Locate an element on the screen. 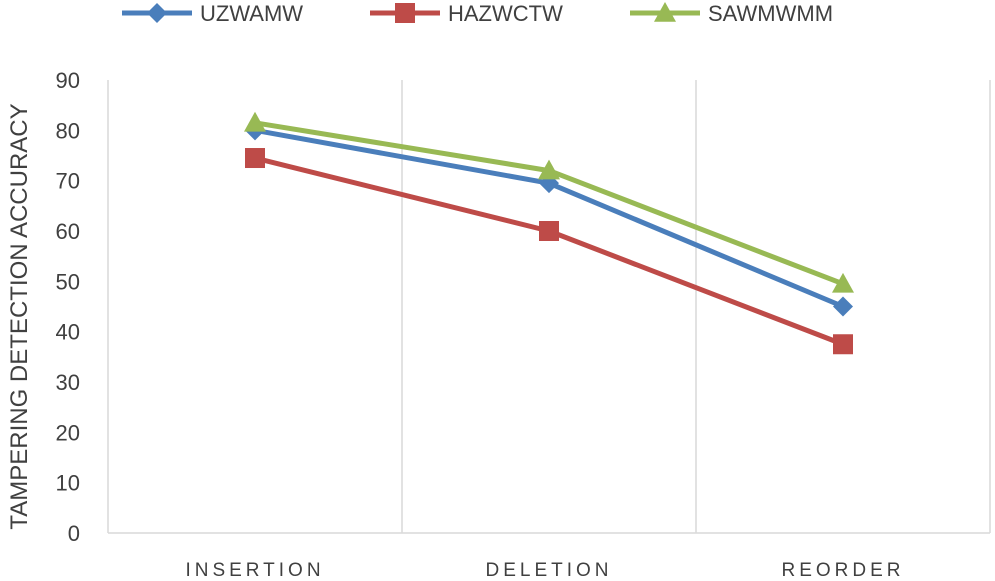 This screenshot has width=995, height=581. legend-item: SAWMWMM is located at coordinates (731, 13).